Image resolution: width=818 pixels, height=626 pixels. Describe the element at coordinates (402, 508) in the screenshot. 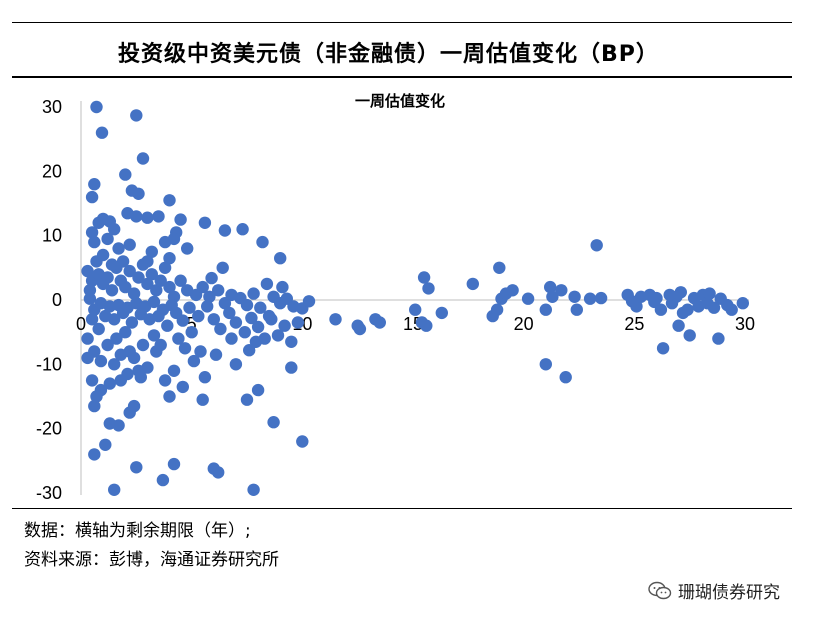

I see `bottom-border-line` at that location.